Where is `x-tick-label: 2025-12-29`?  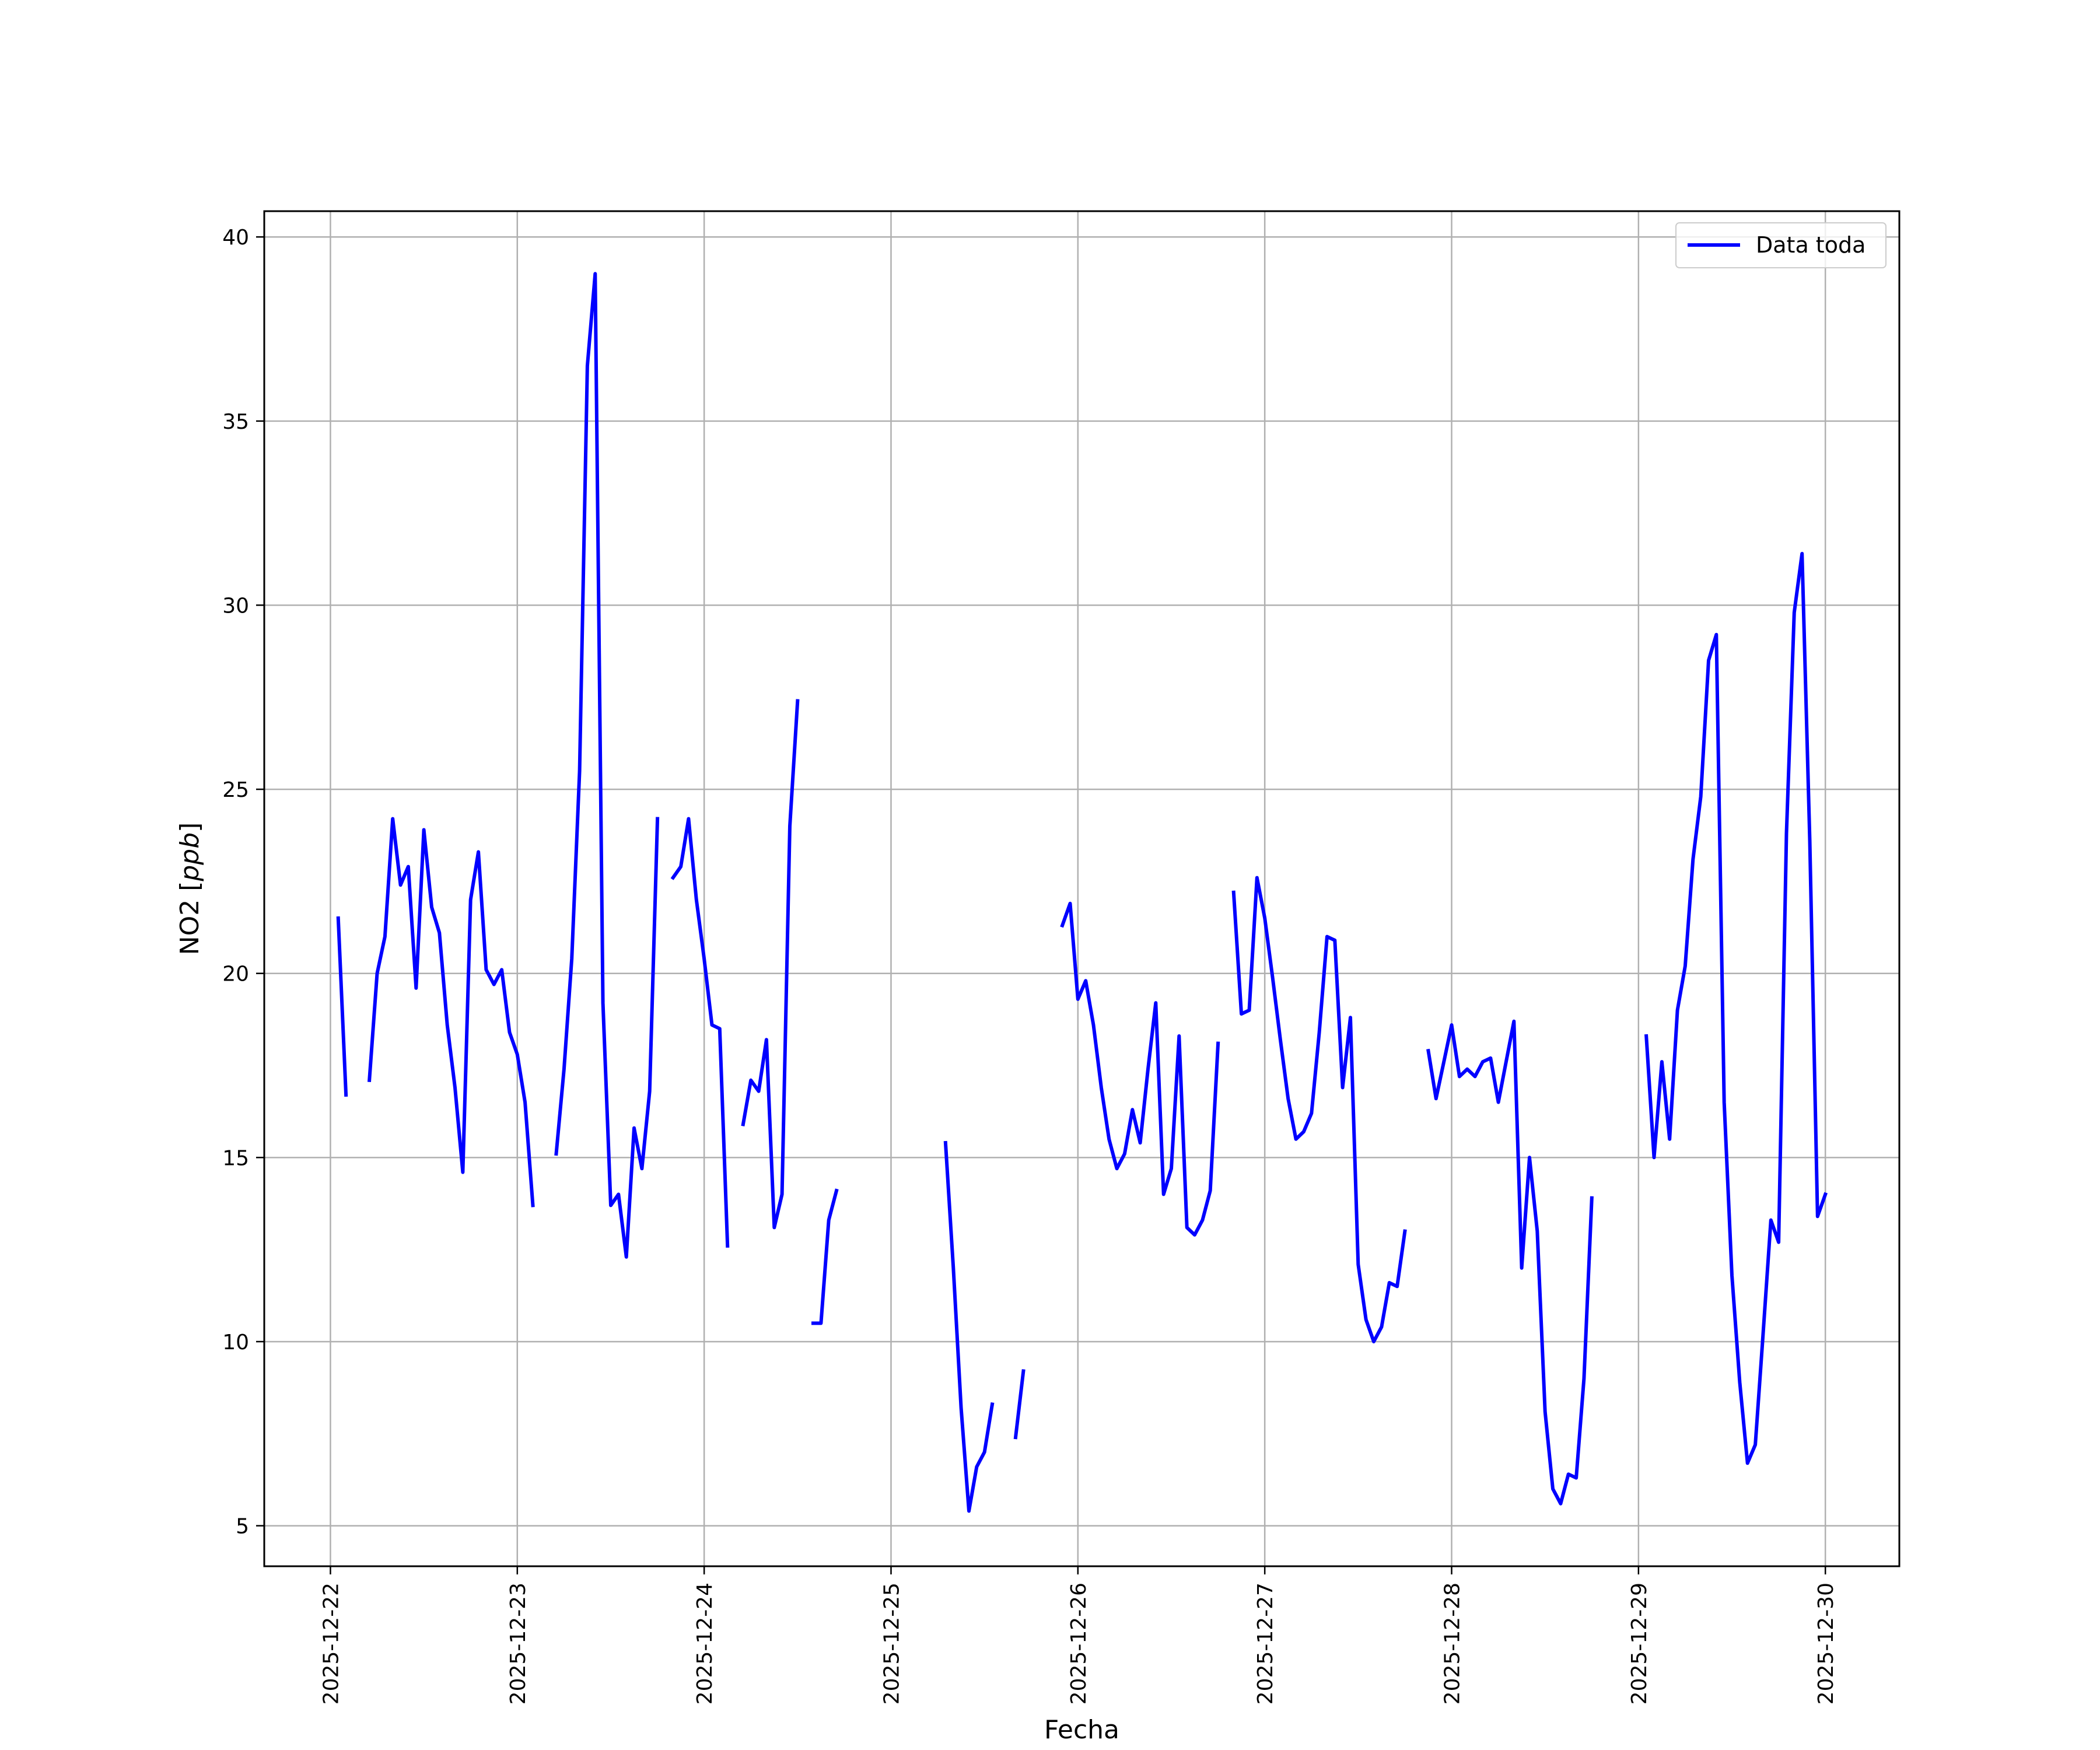
x-tick-label: 2025-12-29 is located at coordinates (1639, 1643).